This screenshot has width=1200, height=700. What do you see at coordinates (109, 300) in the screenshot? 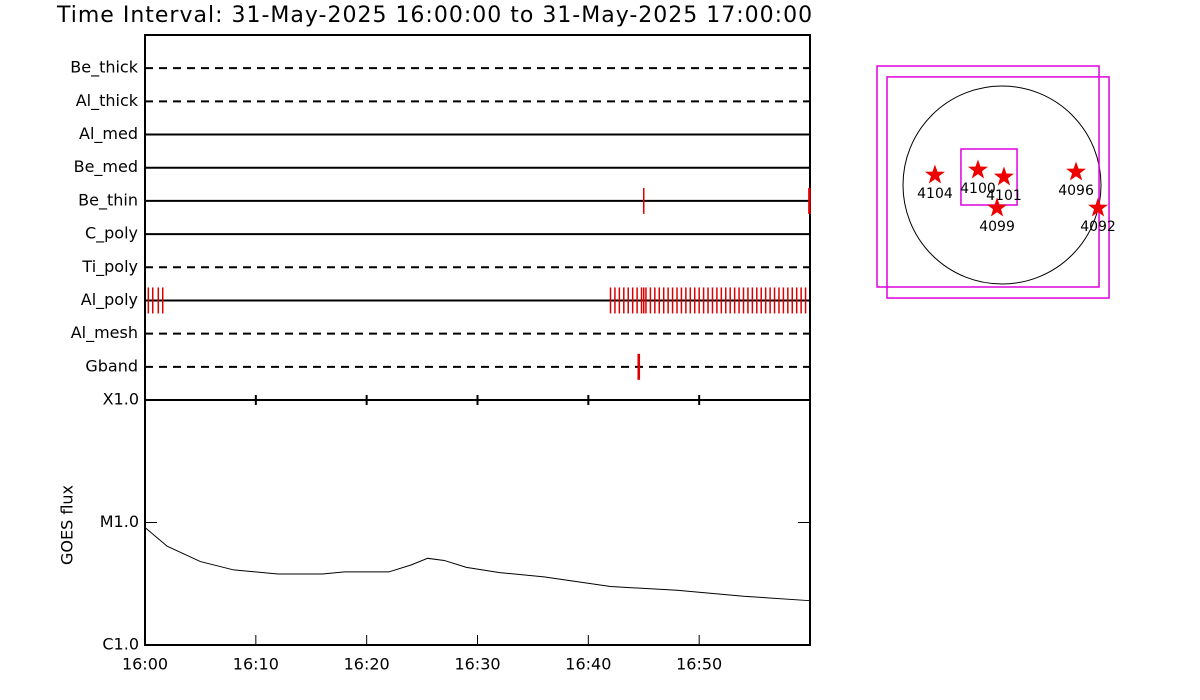
I see `filter-label: Al_poly` at bounding box center [109, 300].